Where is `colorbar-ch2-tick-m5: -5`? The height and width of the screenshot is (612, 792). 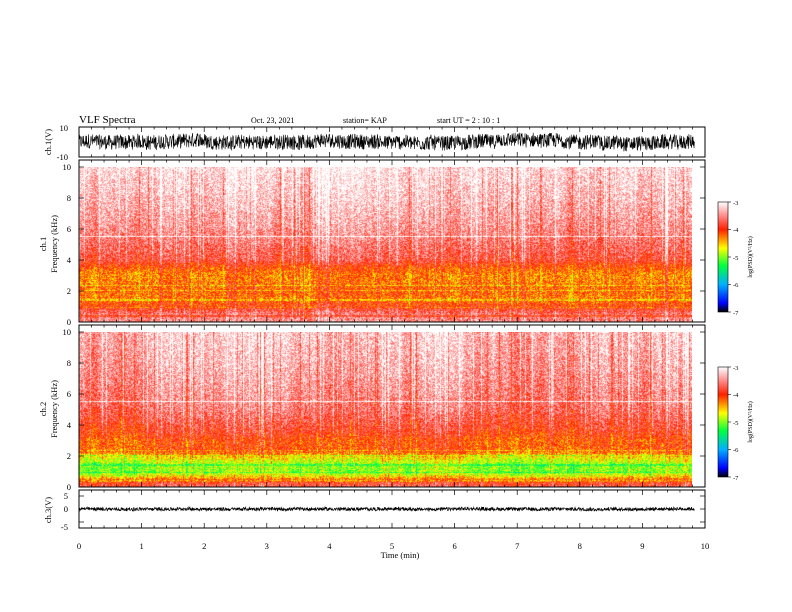
colorbar-ch2-tick-m5: -5 is located at coordinates (735, 423).